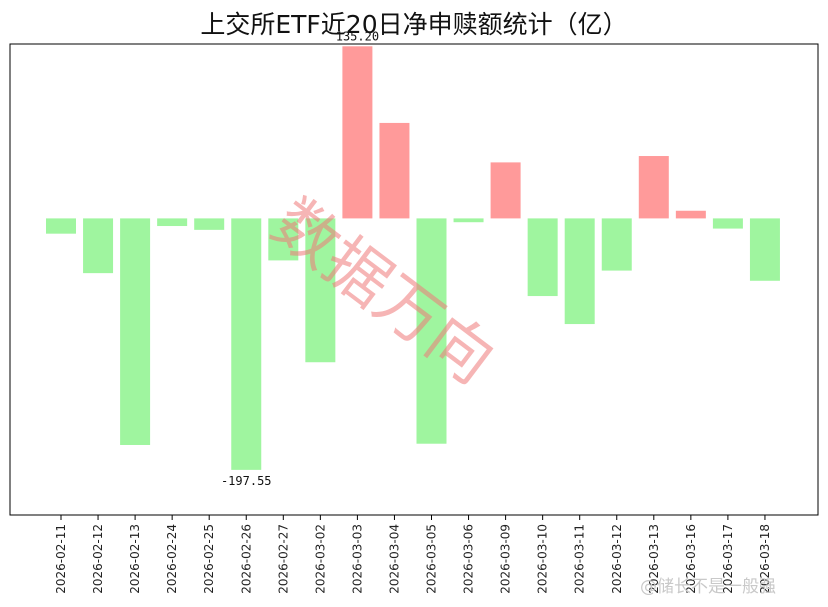 The image size is (828, 607). What do you see at coordinates (728, 559) in the screenshot?
I see `x-tick-label: 2026-03-17` at bounding box center [728, 559].